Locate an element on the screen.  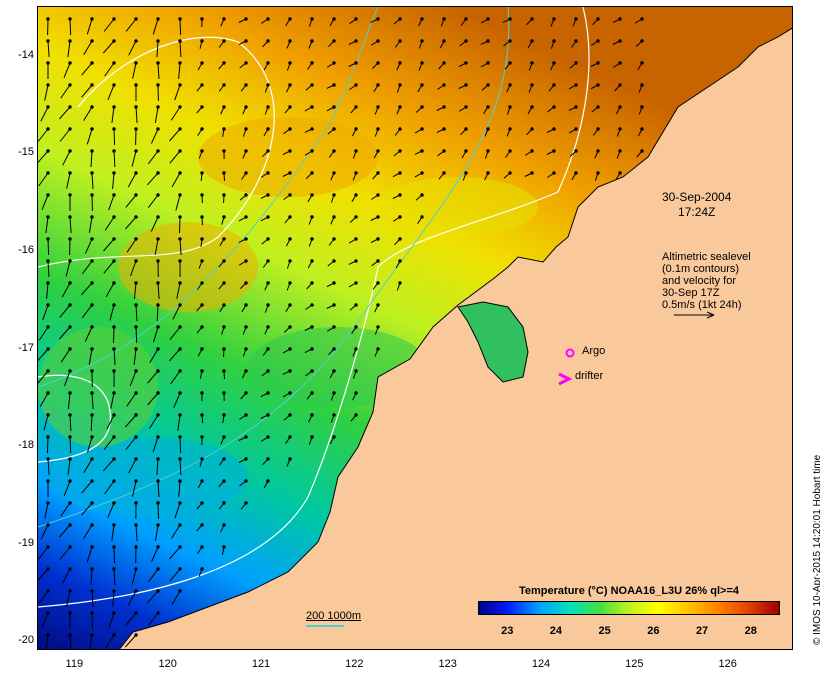
lon-tick-label: 122 is located at coordinates (354, 664).